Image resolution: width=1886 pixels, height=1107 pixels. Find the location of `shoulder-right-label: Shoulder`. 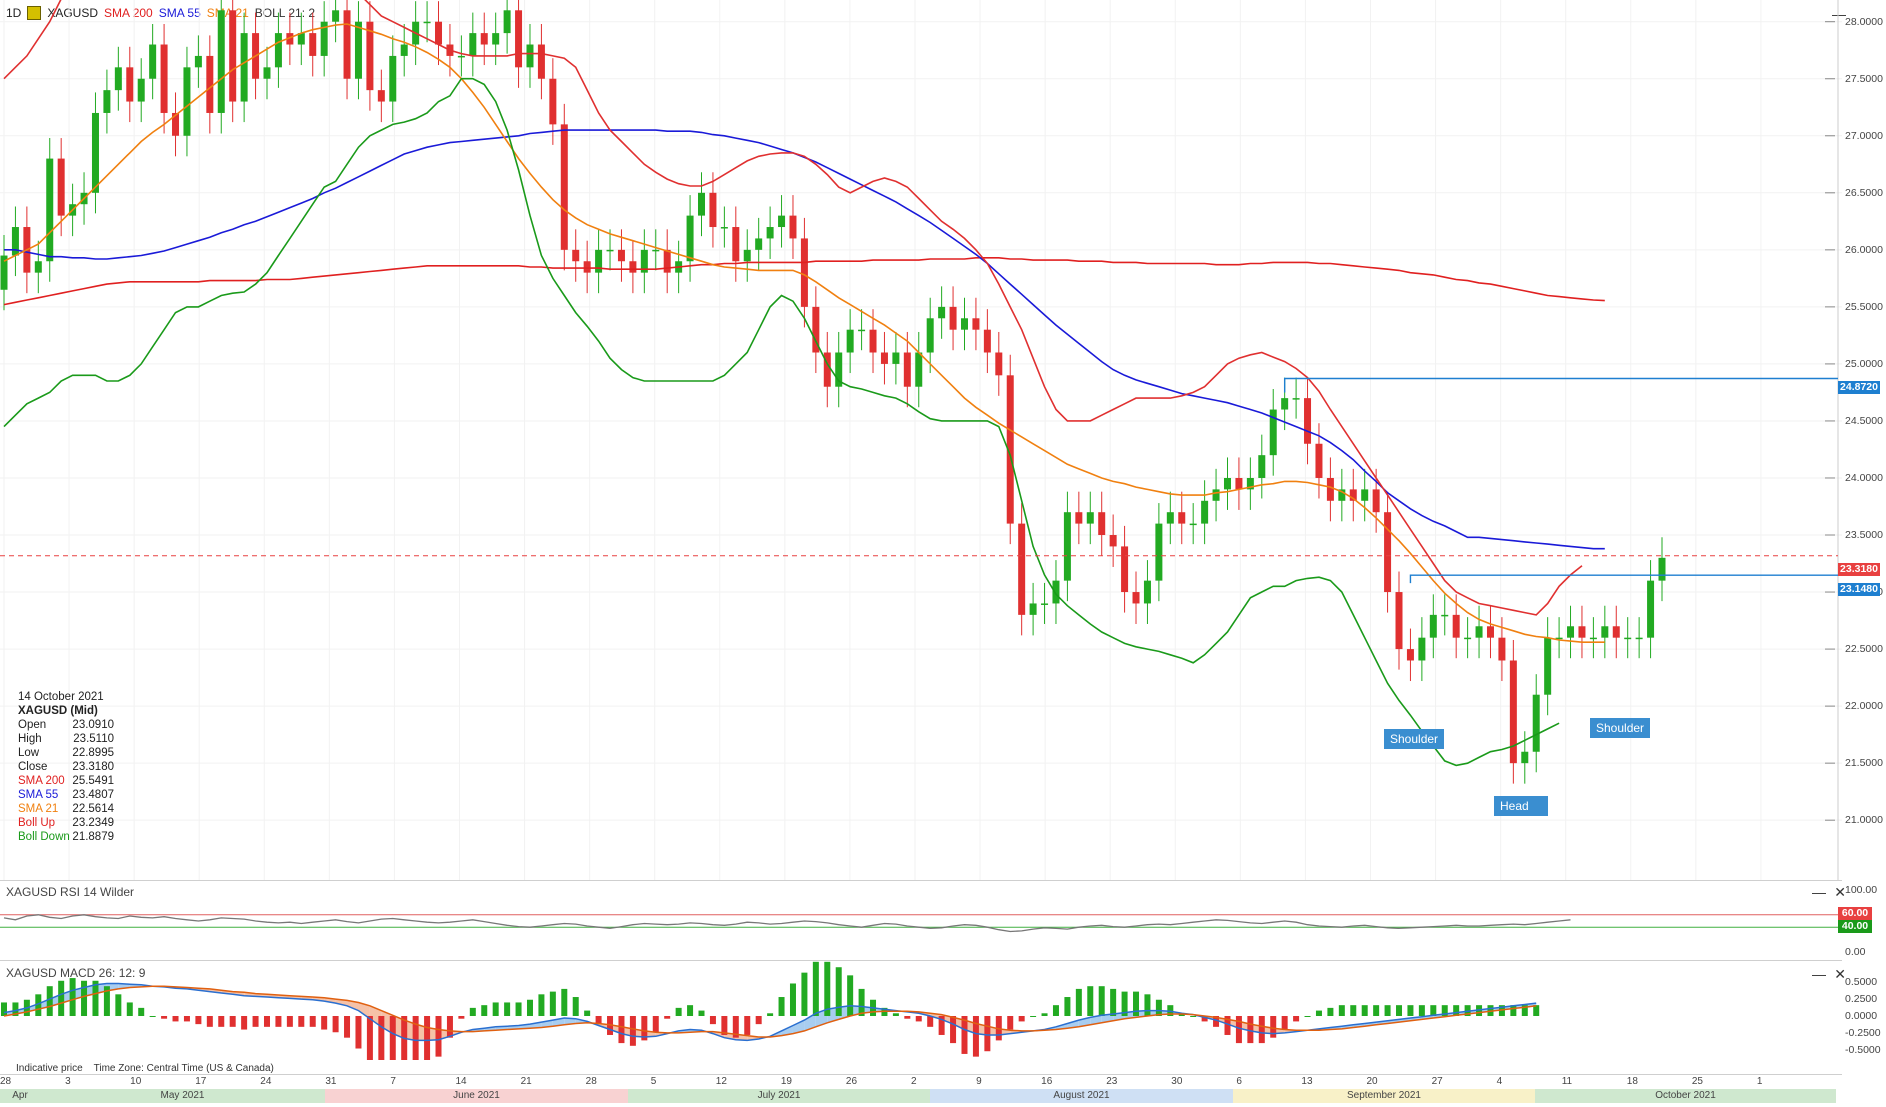

shoulder-right-label: Shoulder is located at coordinates (1620, 728).